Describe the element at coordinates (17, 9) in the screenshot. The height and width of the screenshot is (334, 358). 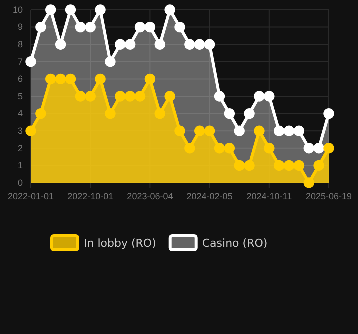
I see `y-tick-label: 10` at that location.